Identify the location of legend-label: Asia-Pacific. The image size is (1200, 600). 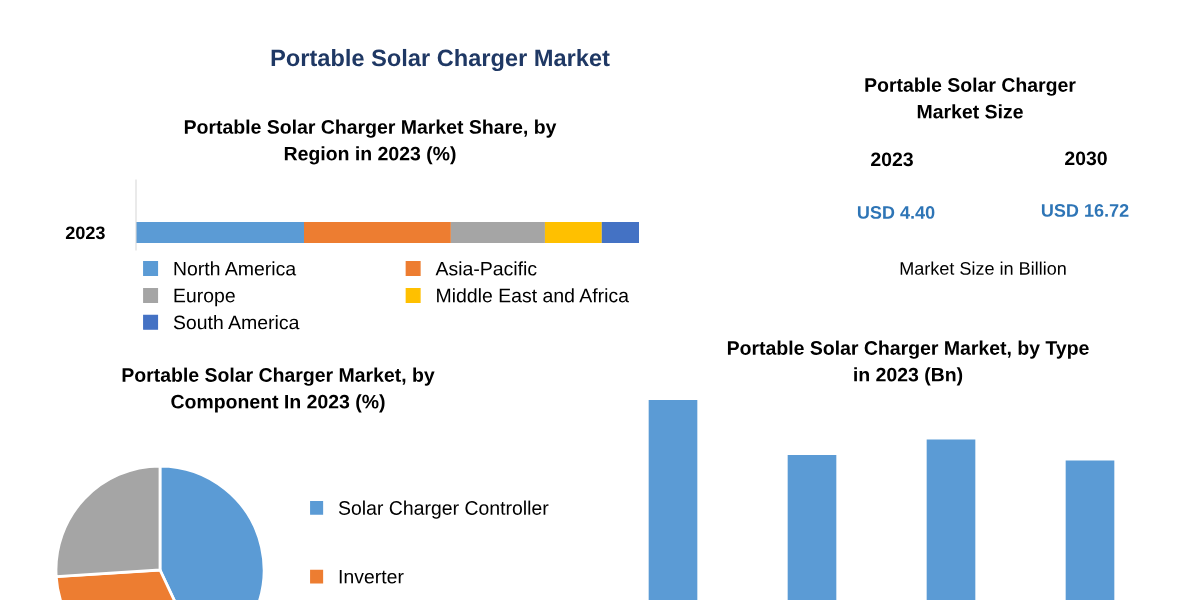
(486, 268).